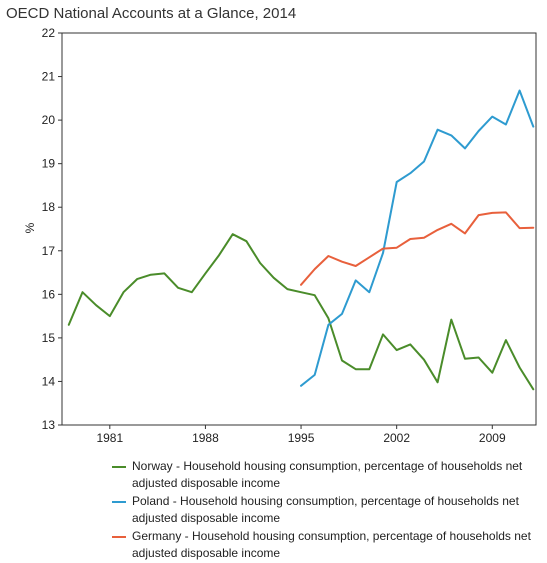  What do you see at coordinates (151, 13) in the screenshot?
I see `chart-title: OECD National Accounts at a Glance, 2014` at bounding box center [151, 13].